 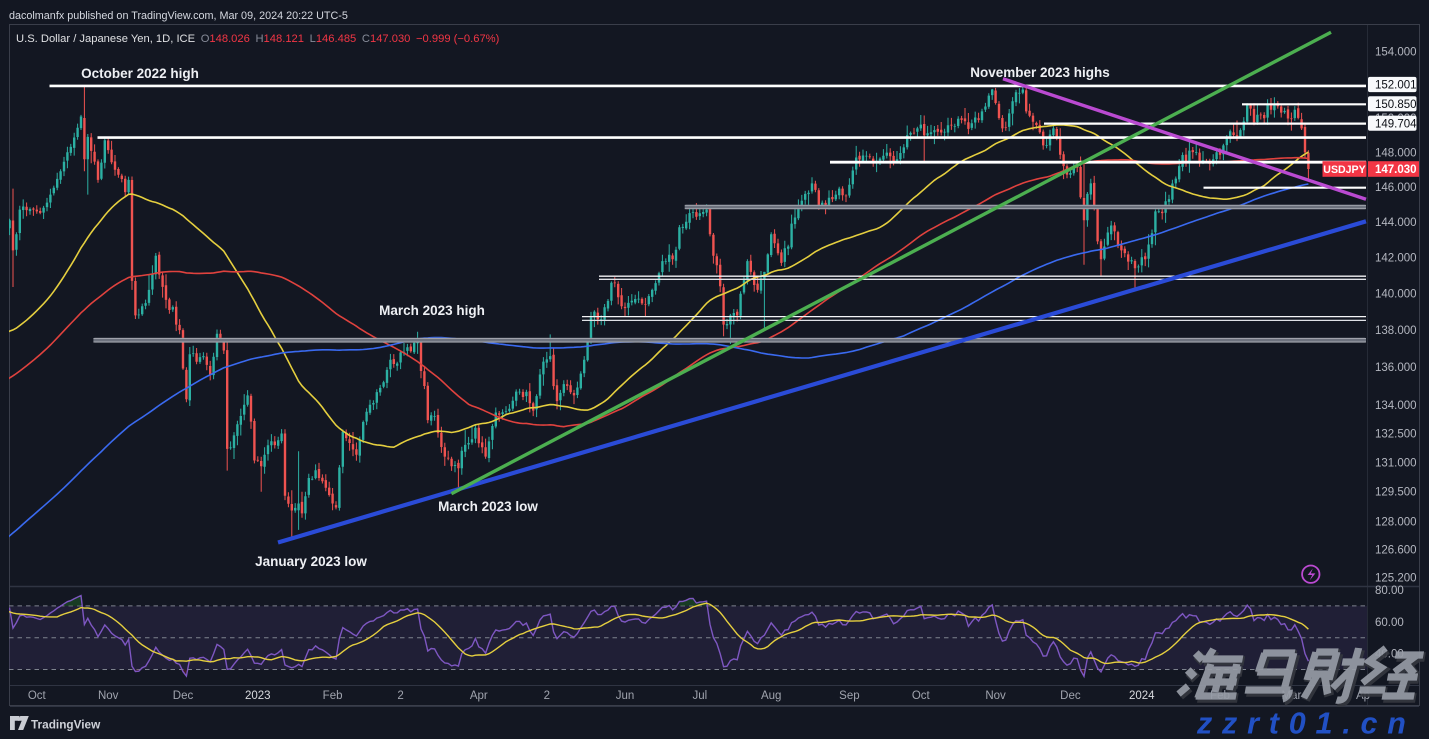 What do you see at coordinates (1396, 435) in the screenshot?
I see `svg-text: 132.500` at bounding box center [1396, 435].